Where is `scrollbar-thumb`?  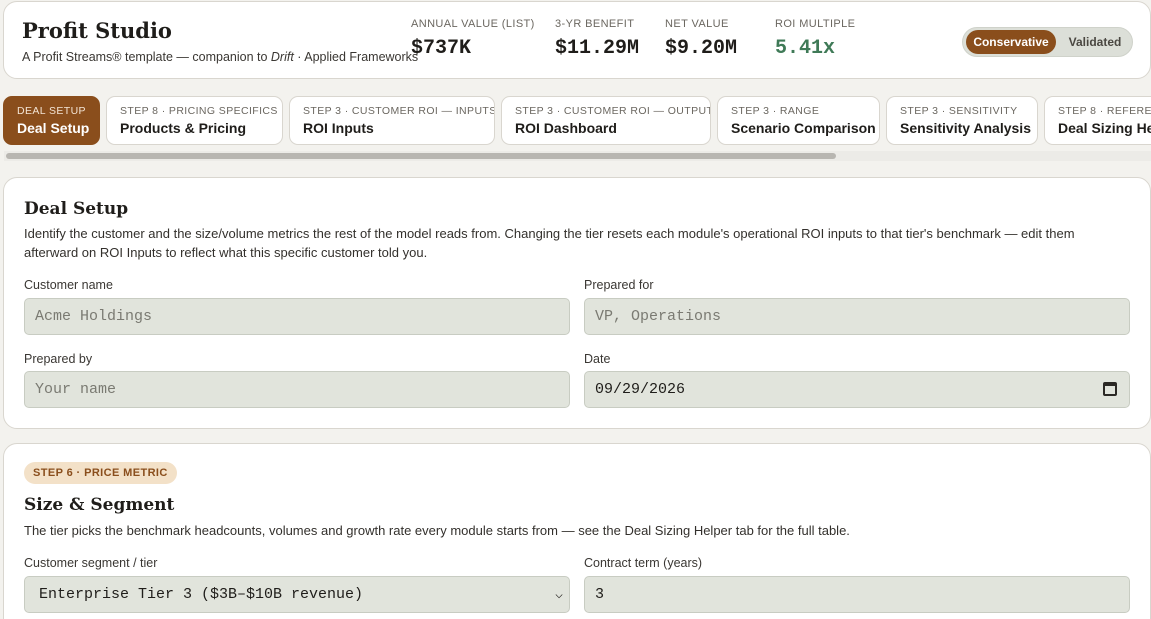 scrollbar-thumb is located at coordinates (421, 156).